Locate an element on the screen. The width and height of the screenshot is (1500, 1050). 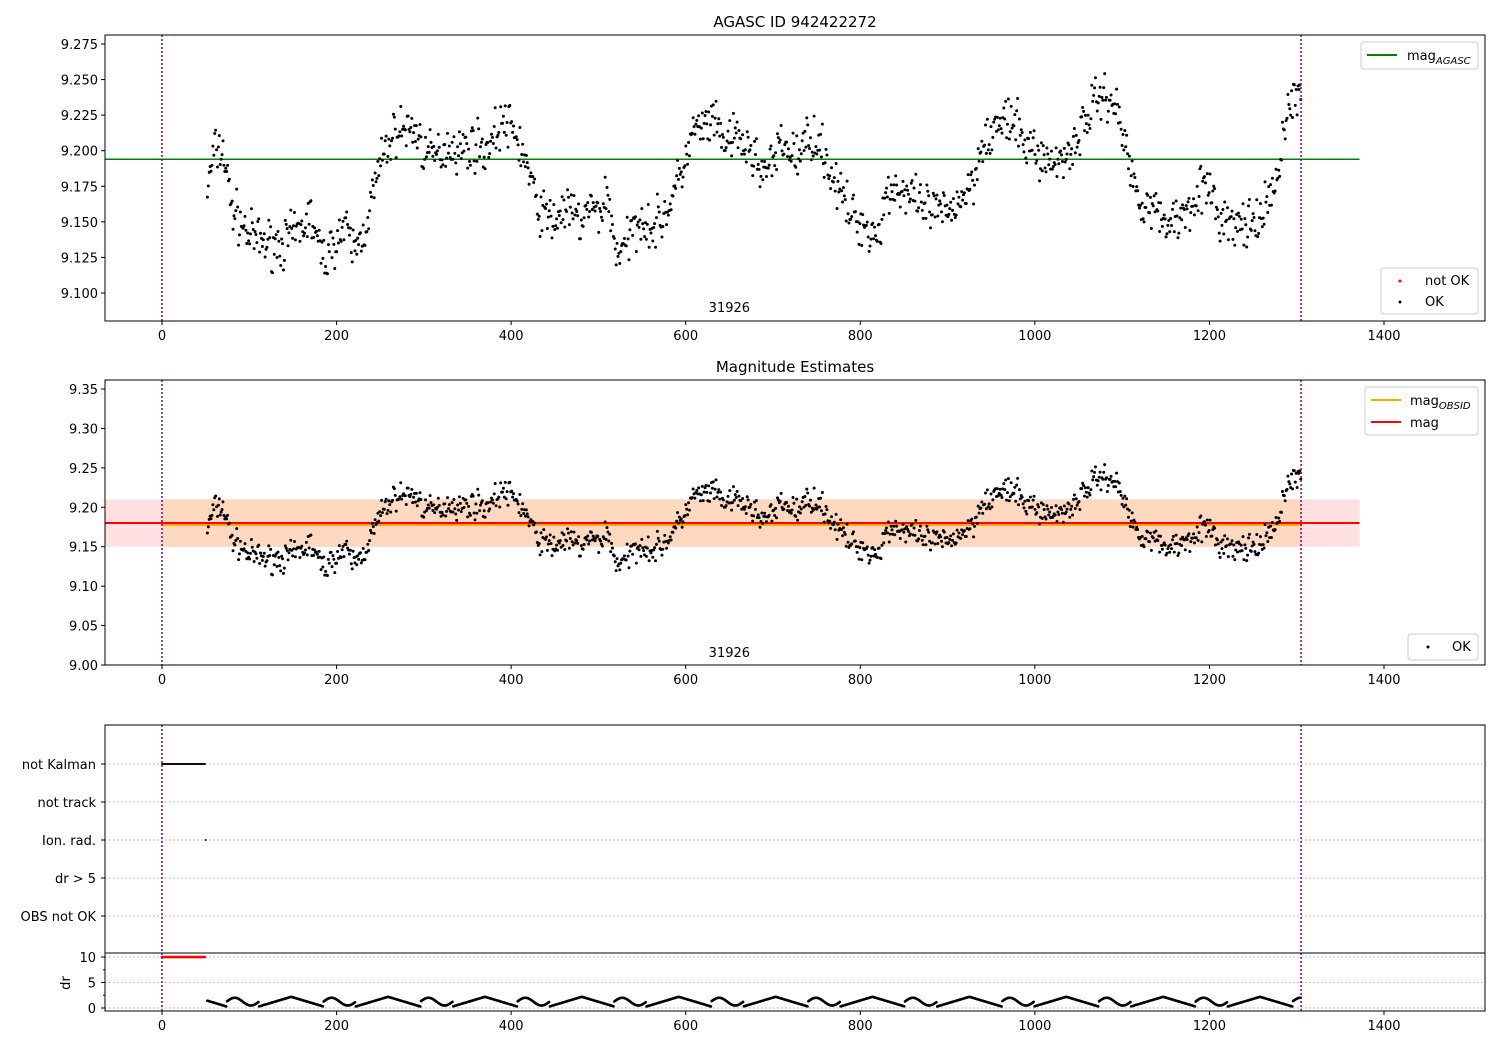
legend-mag-obsid-label: magOBSID is located at coordinates (1440, 403).